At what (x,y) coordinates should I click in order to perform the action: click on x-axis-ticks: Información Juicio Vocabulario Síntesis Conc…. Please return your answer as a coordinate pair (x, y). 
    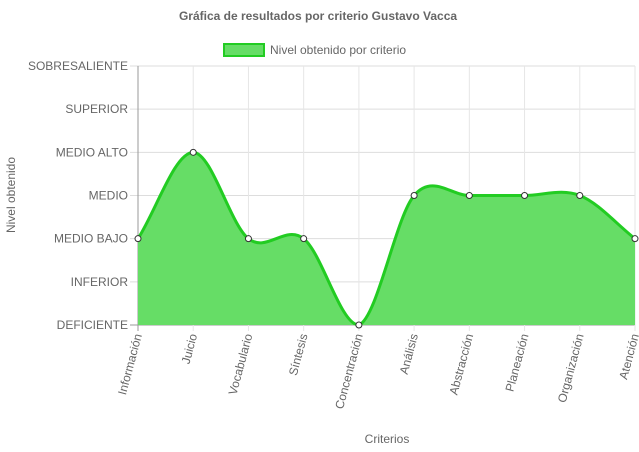
    Looking at the image, I should click on (377, 371).